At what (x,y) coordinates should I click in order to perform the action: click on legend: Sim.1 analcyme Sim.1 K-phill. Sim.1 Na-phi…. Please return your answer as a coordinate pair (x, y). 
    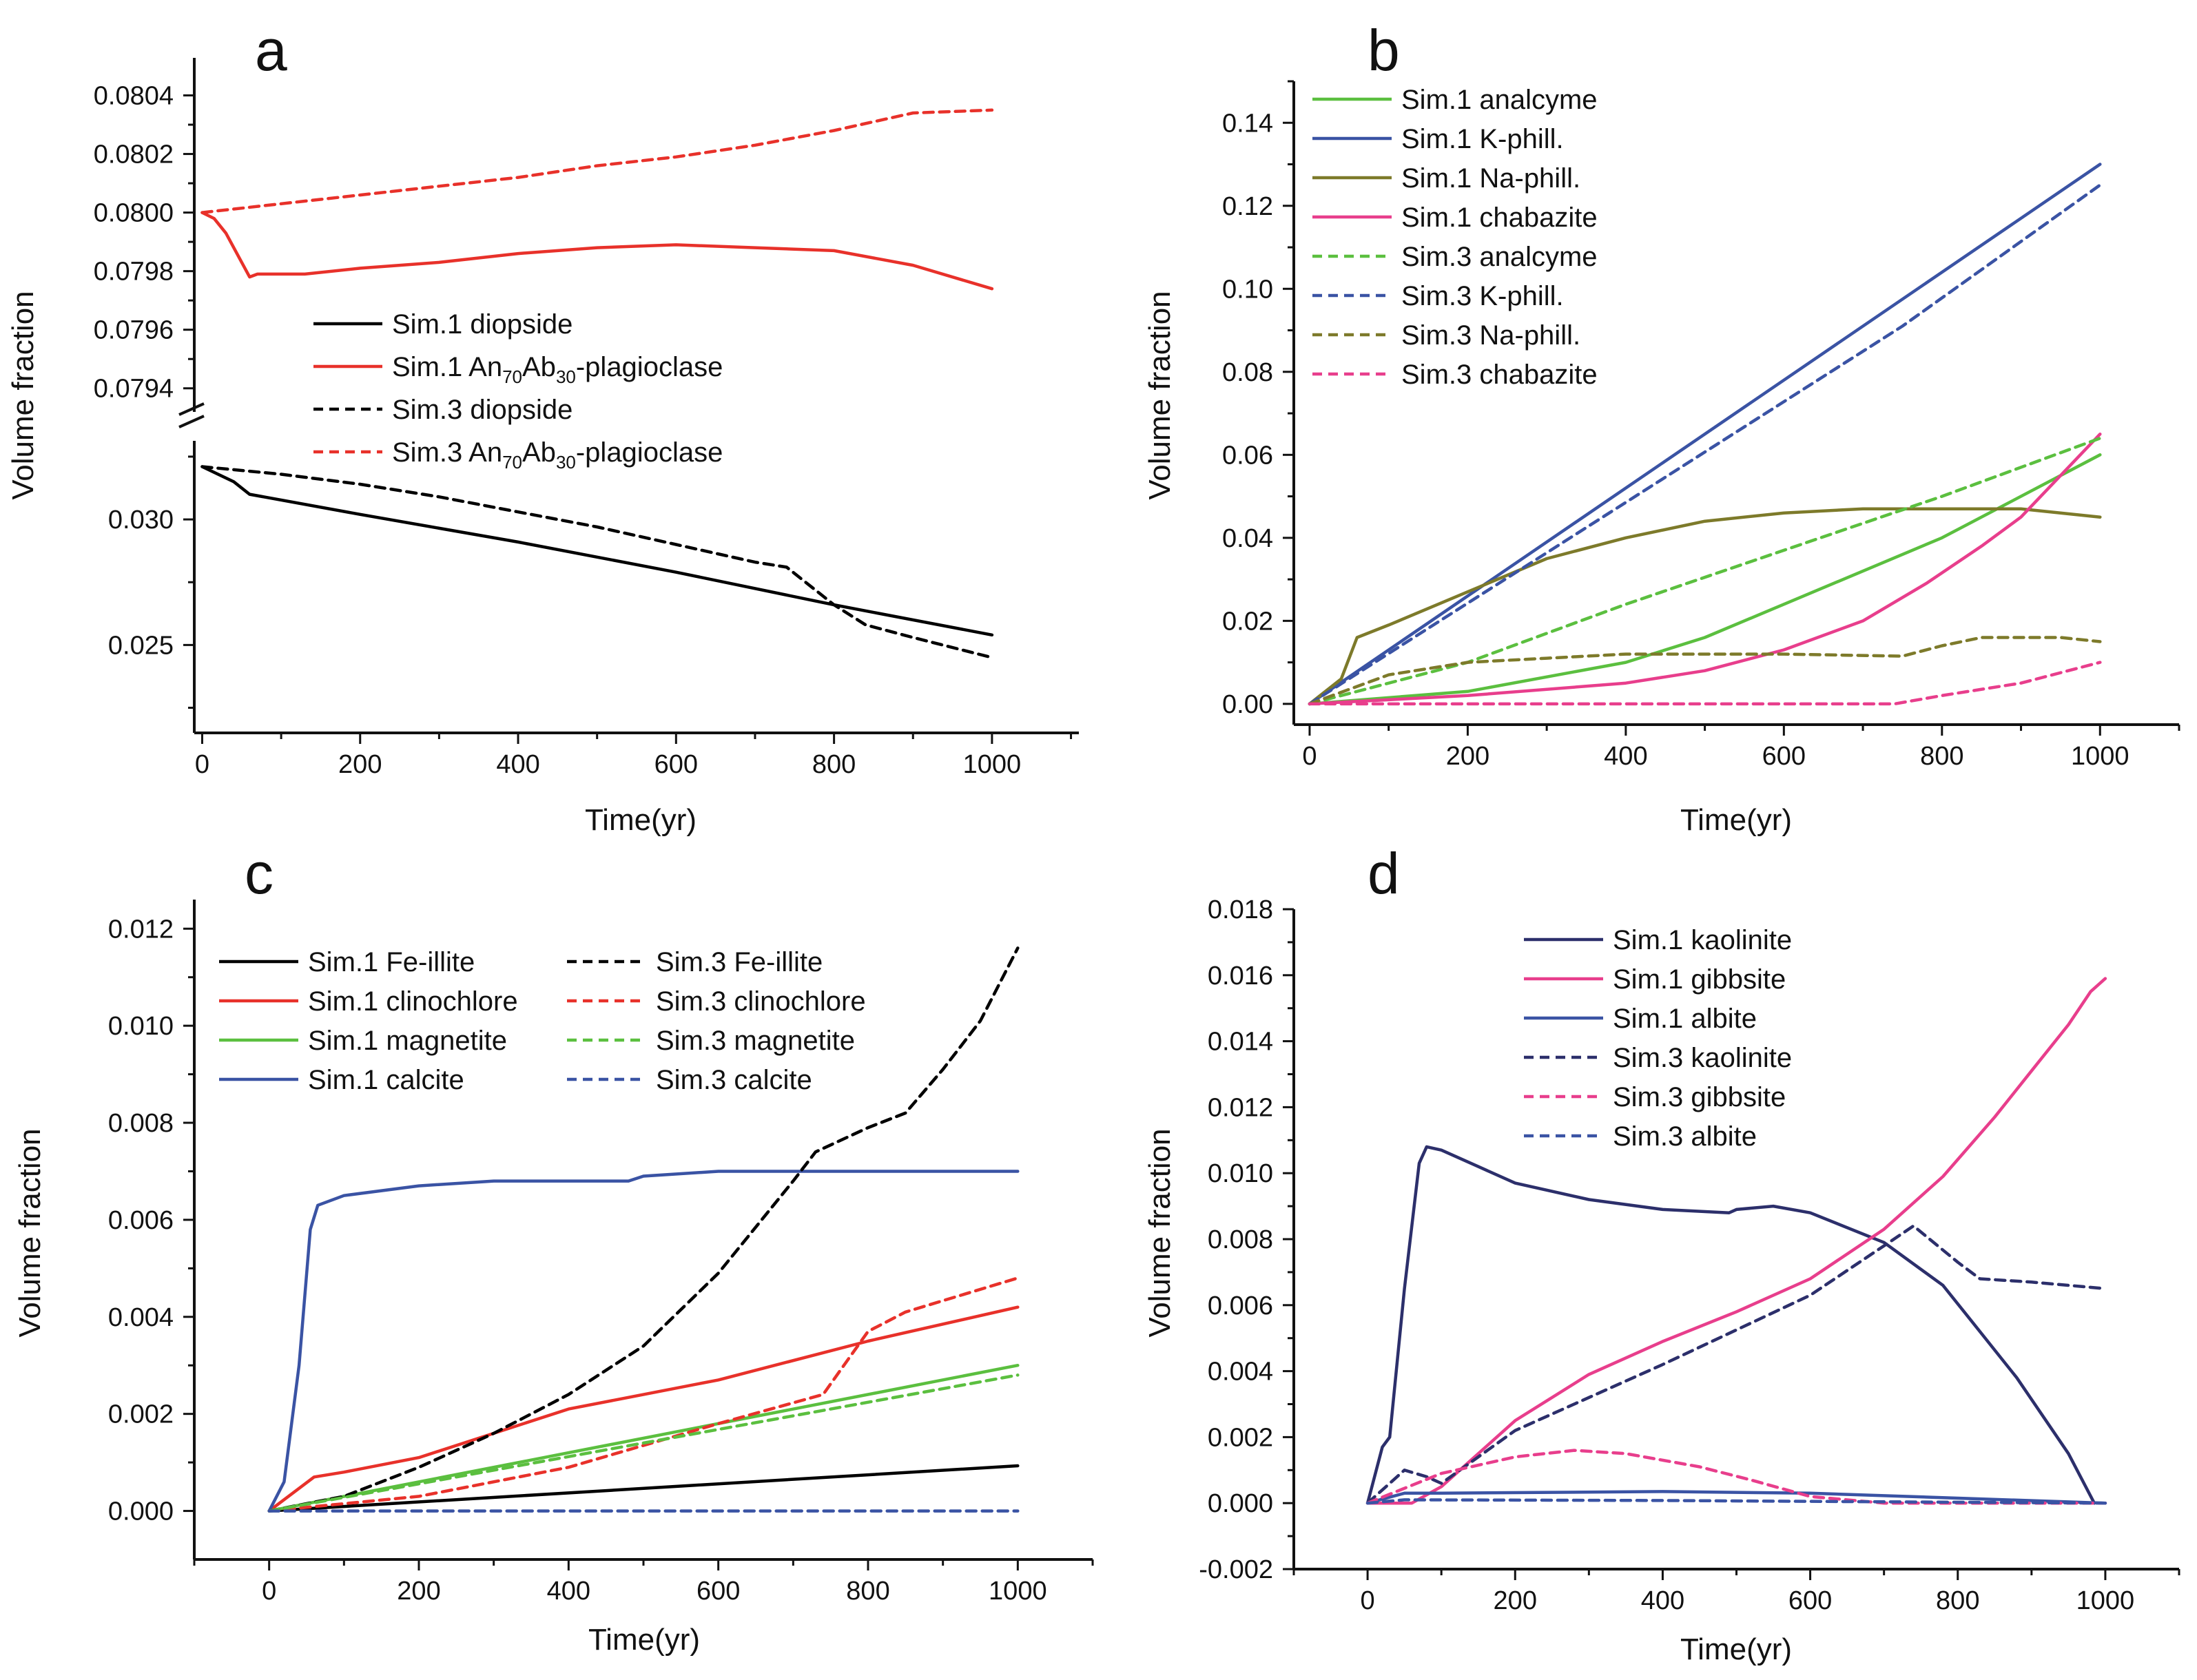
    Looking at the image, I should click on (1455, 237).